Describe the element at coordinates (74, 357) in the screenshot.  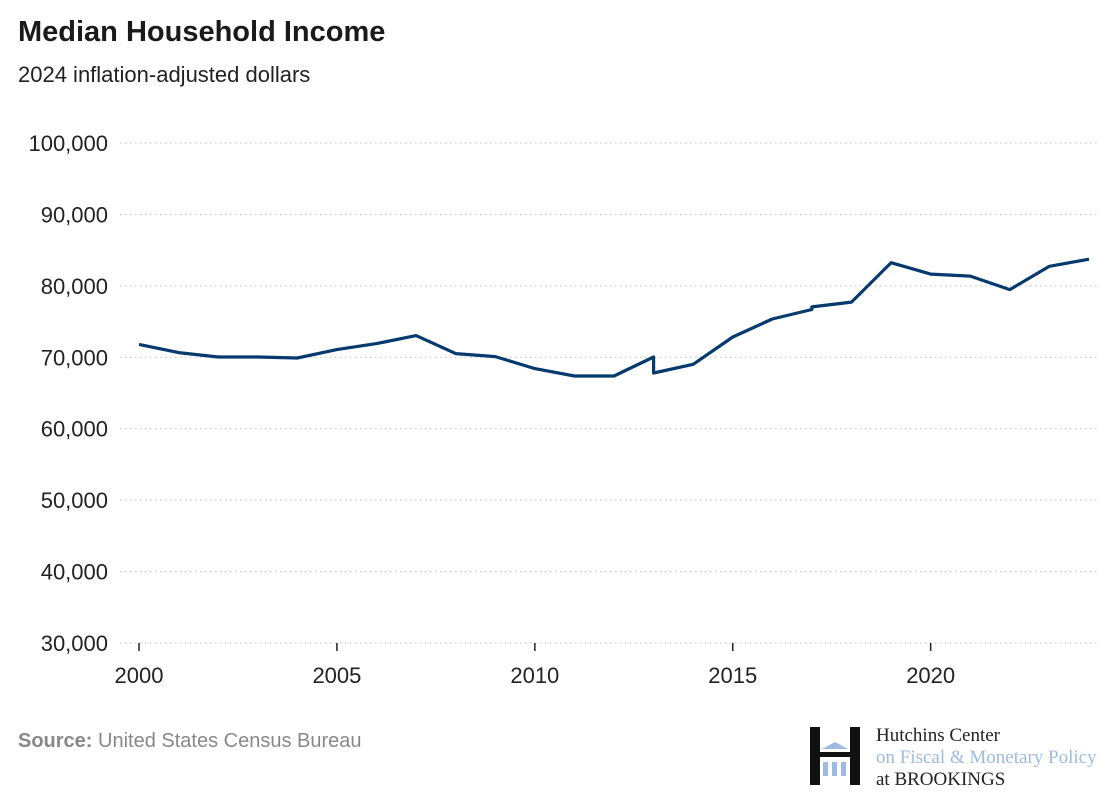
I see `y-tick-label: 70,000` at that location.